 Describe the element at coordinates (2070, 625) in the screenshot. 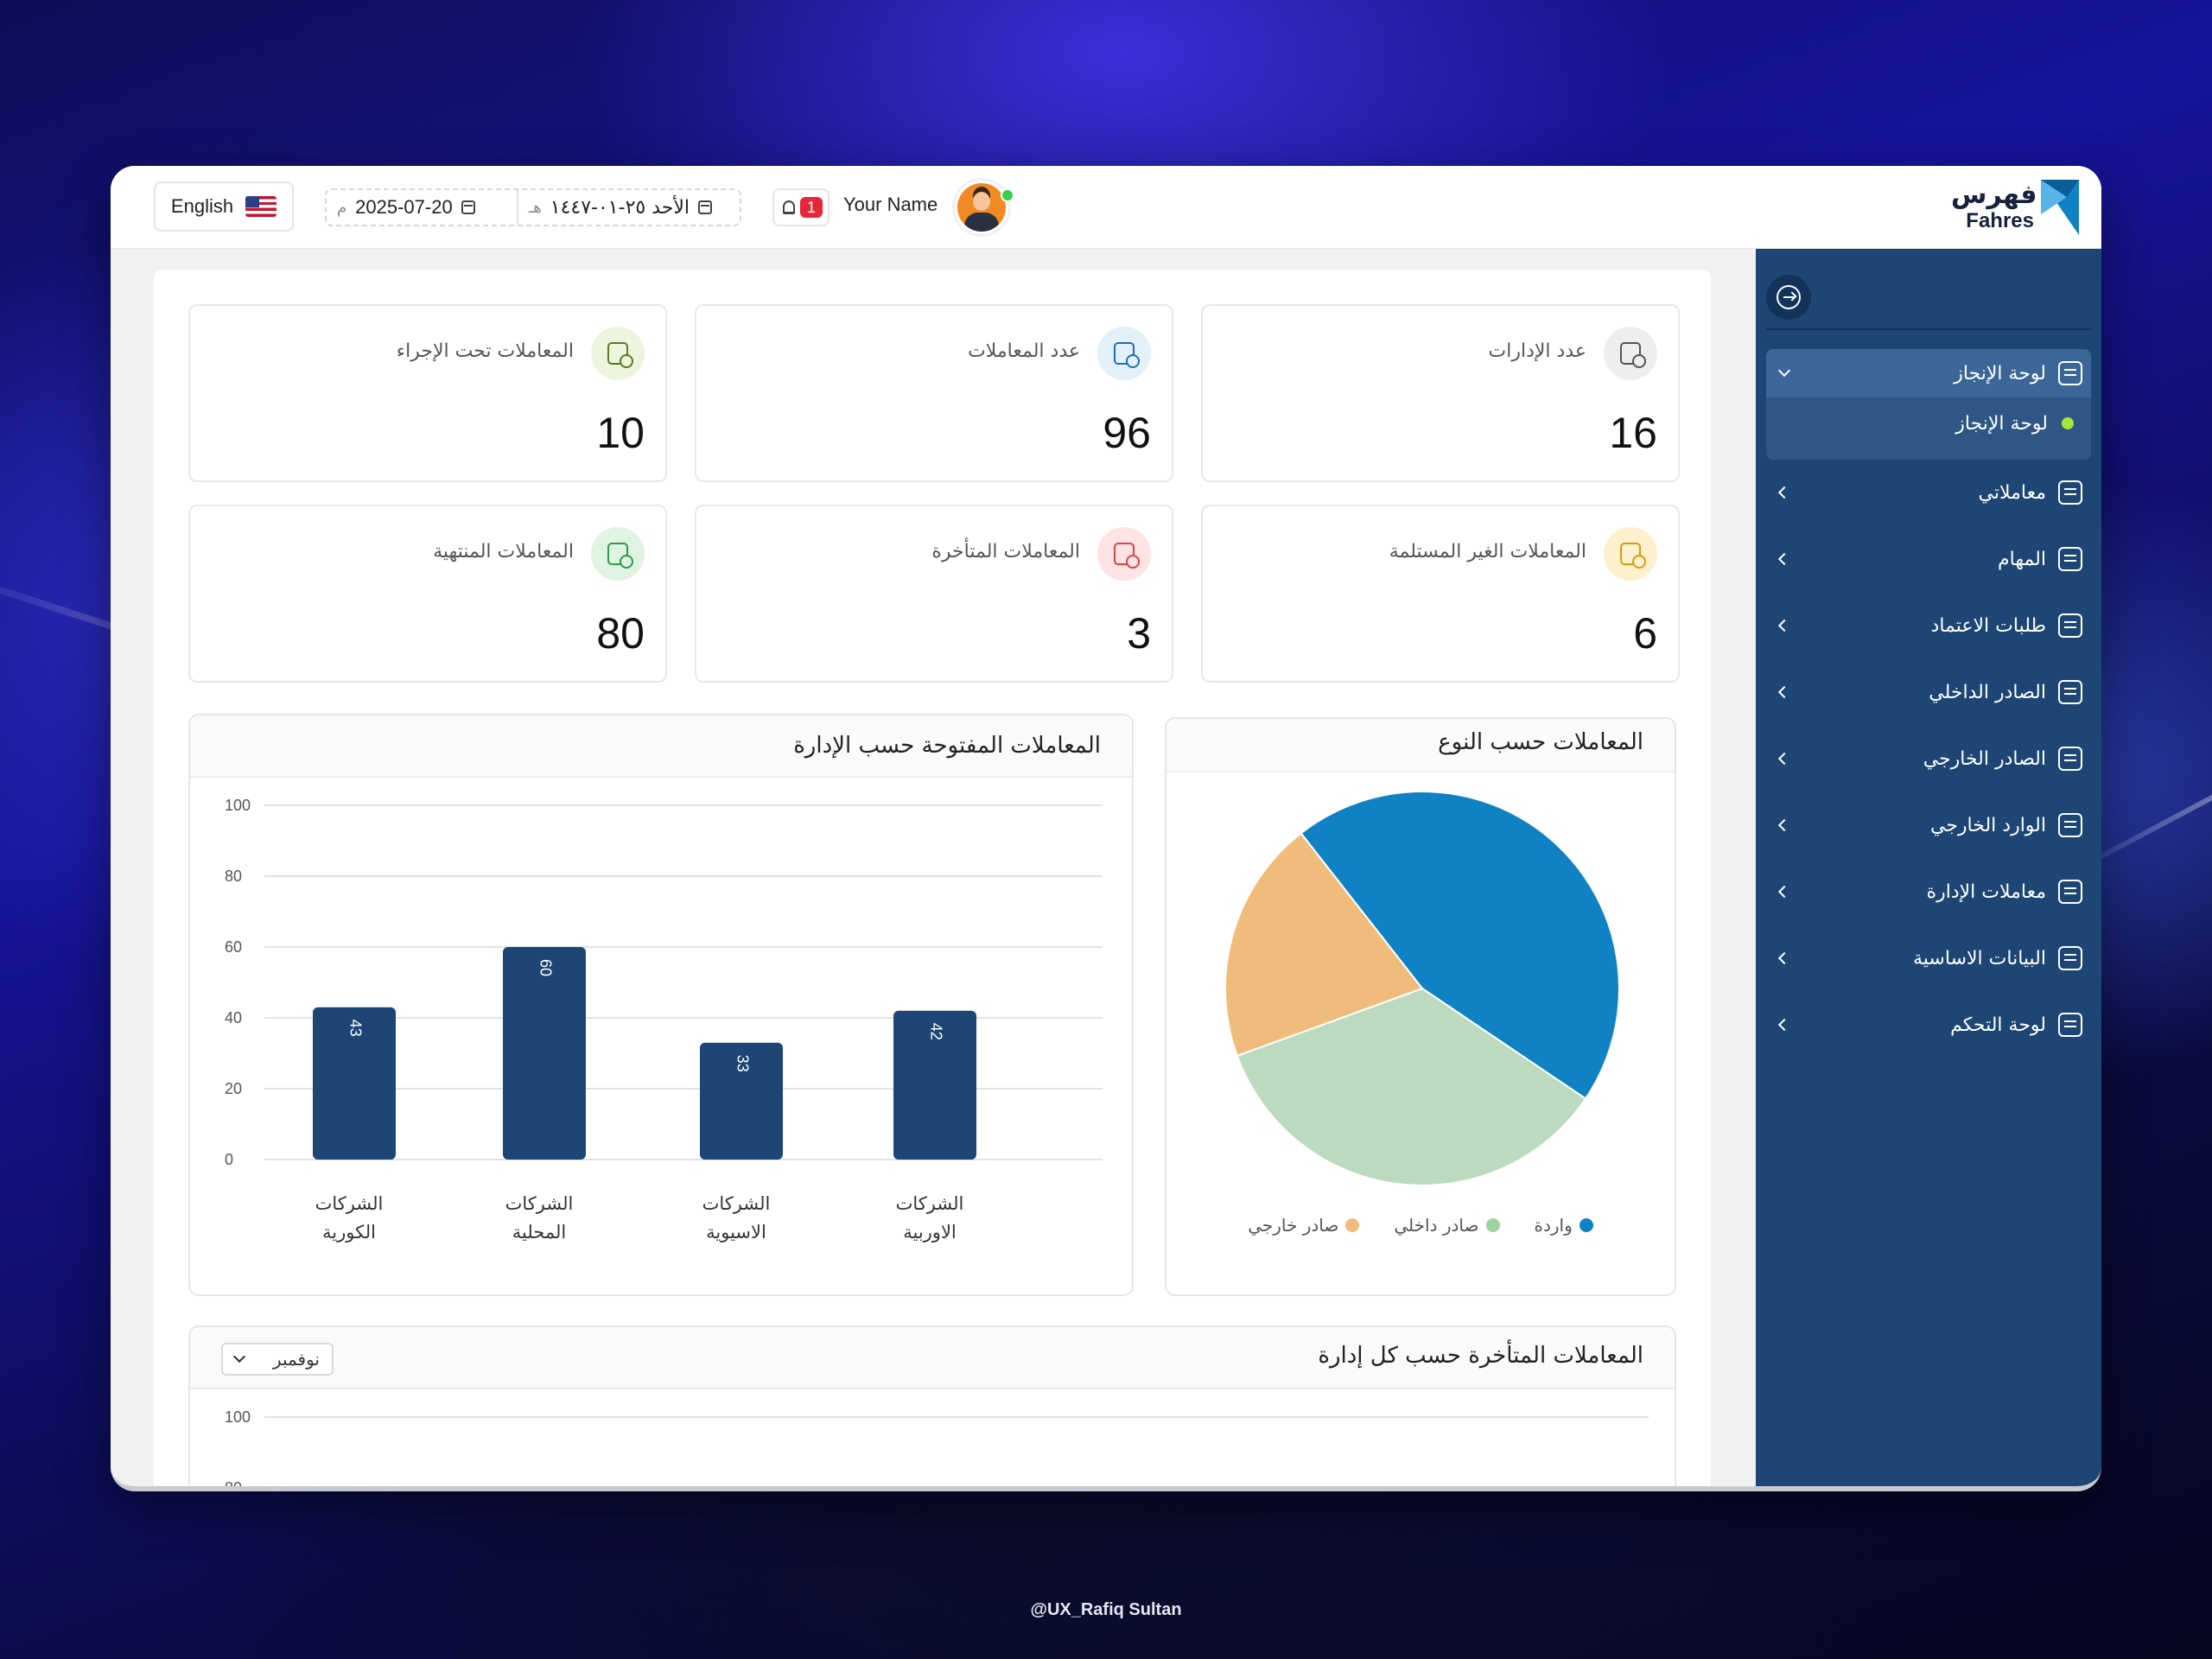

I see `approval-icon` at that location.